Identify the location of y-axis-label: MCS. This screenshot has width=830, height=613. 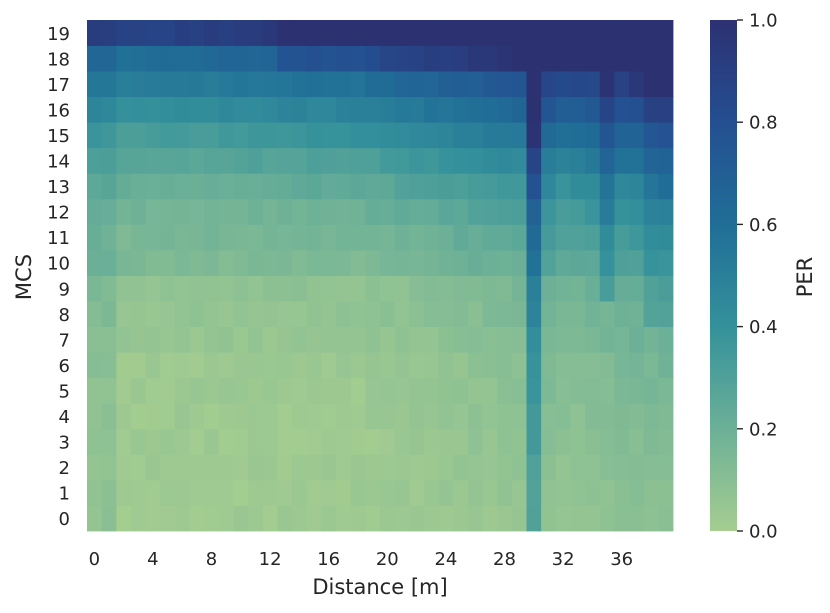
(24, 277).